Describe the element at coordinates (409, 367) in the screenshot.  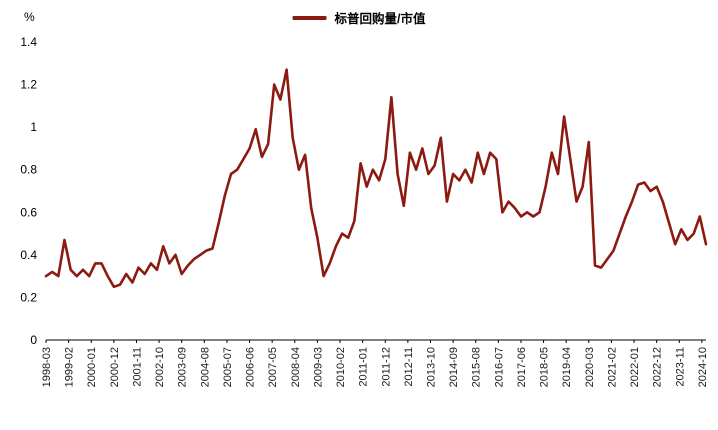
I see `x-tick-label: 2012-11` at that location.